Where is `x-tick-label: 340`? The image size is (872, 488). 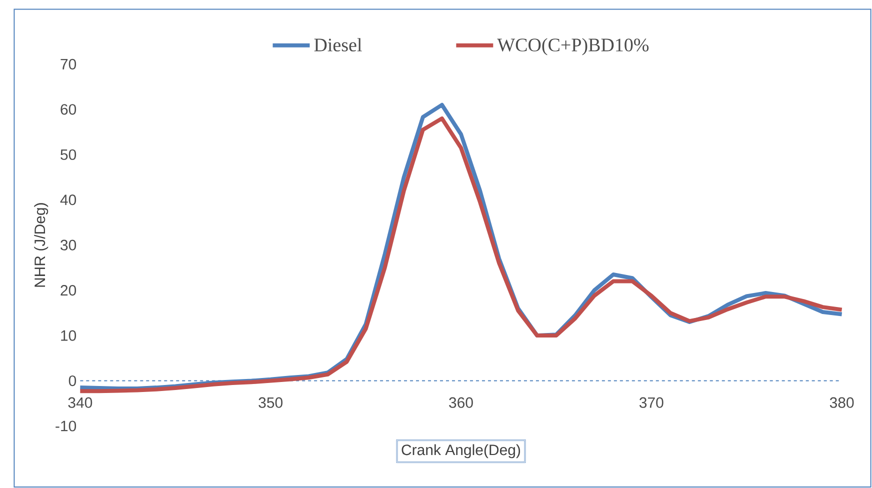 x-tick-label: 340 is located at coordinates (80, 402).